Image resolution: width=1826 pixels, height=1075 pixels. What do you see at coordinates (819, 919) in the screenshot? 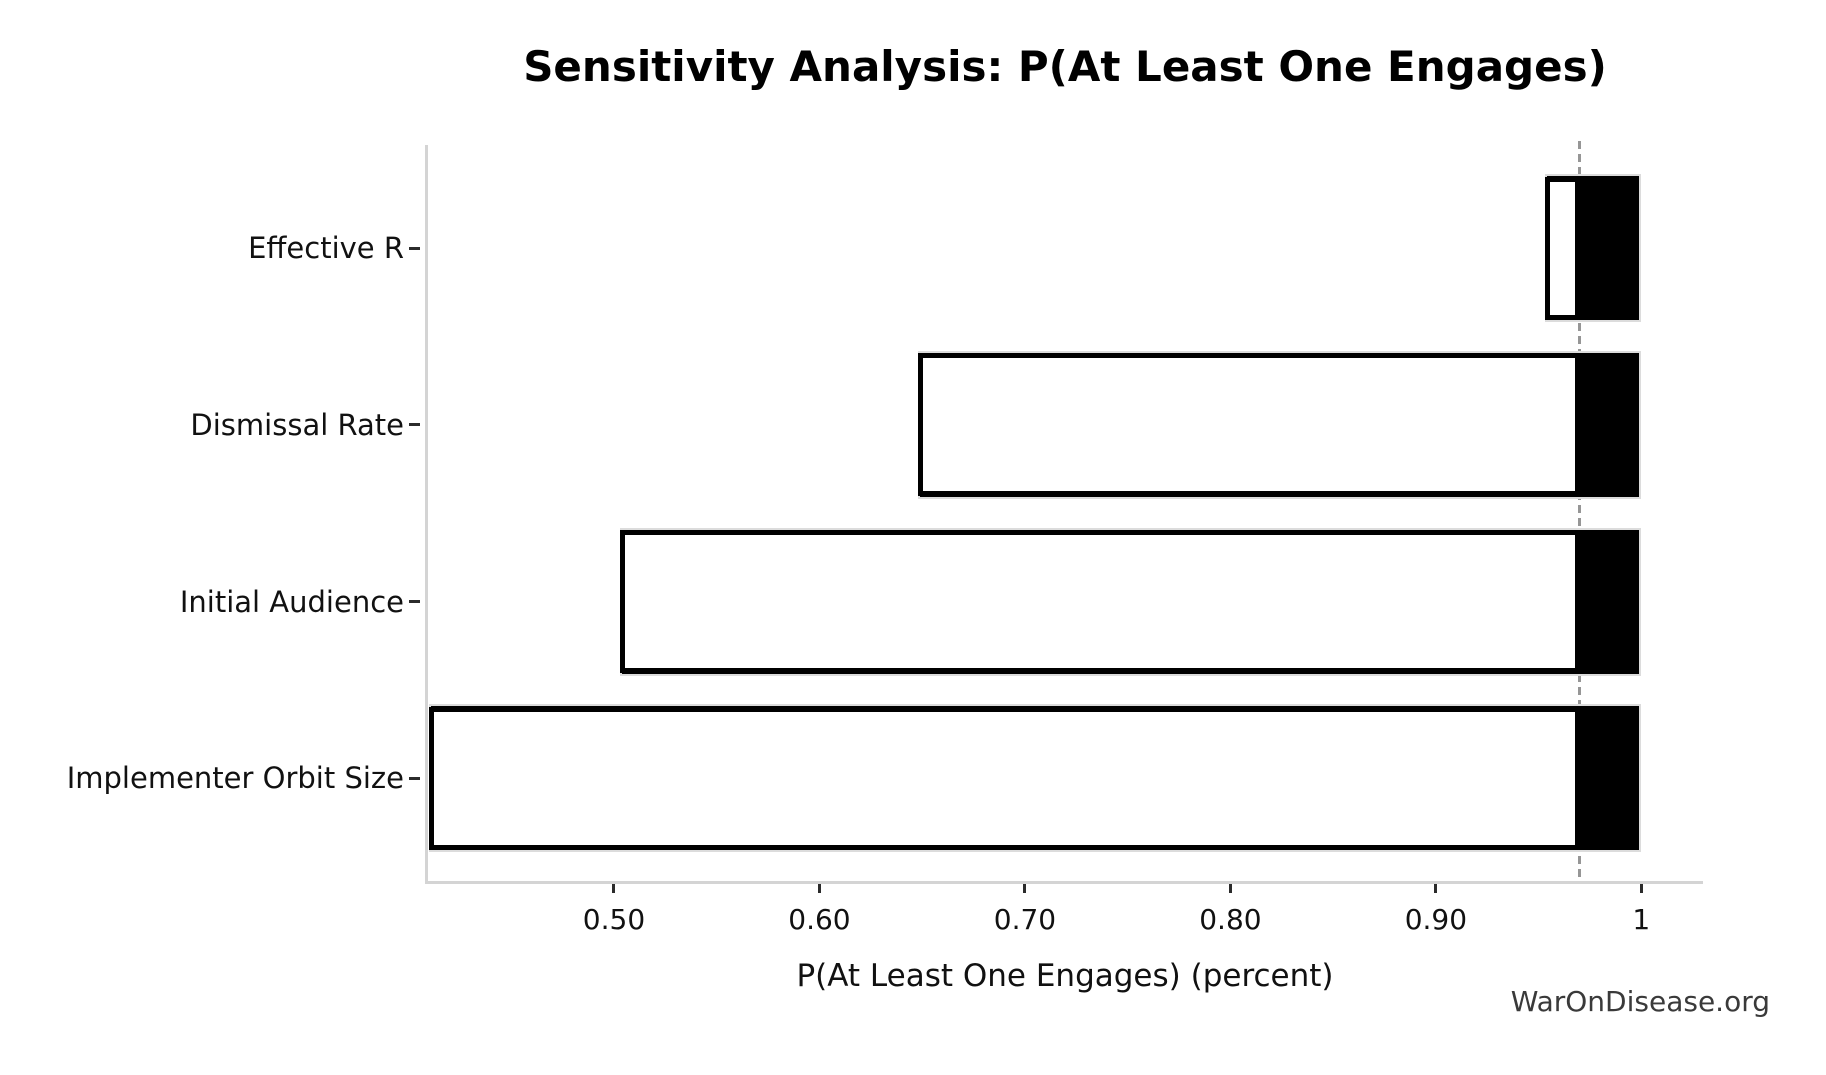
I see `x-tick-label: 0.60` at bounding box center [819, 919].